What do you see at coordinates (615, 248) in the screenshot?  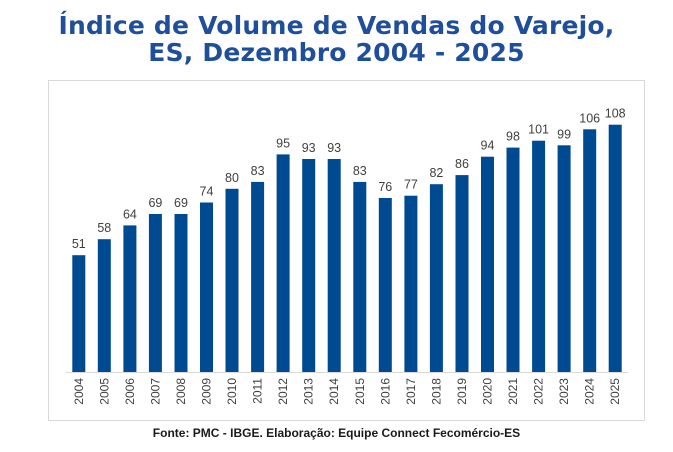 I see `bar-2025` at bounding box center [615, 248].